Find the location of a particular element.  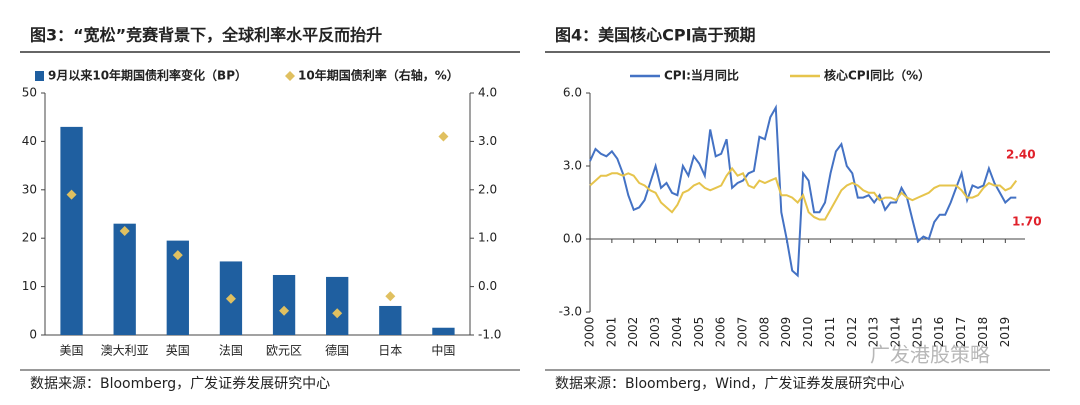

x-tick-label: 2001 is located at coordinates (611, 332).